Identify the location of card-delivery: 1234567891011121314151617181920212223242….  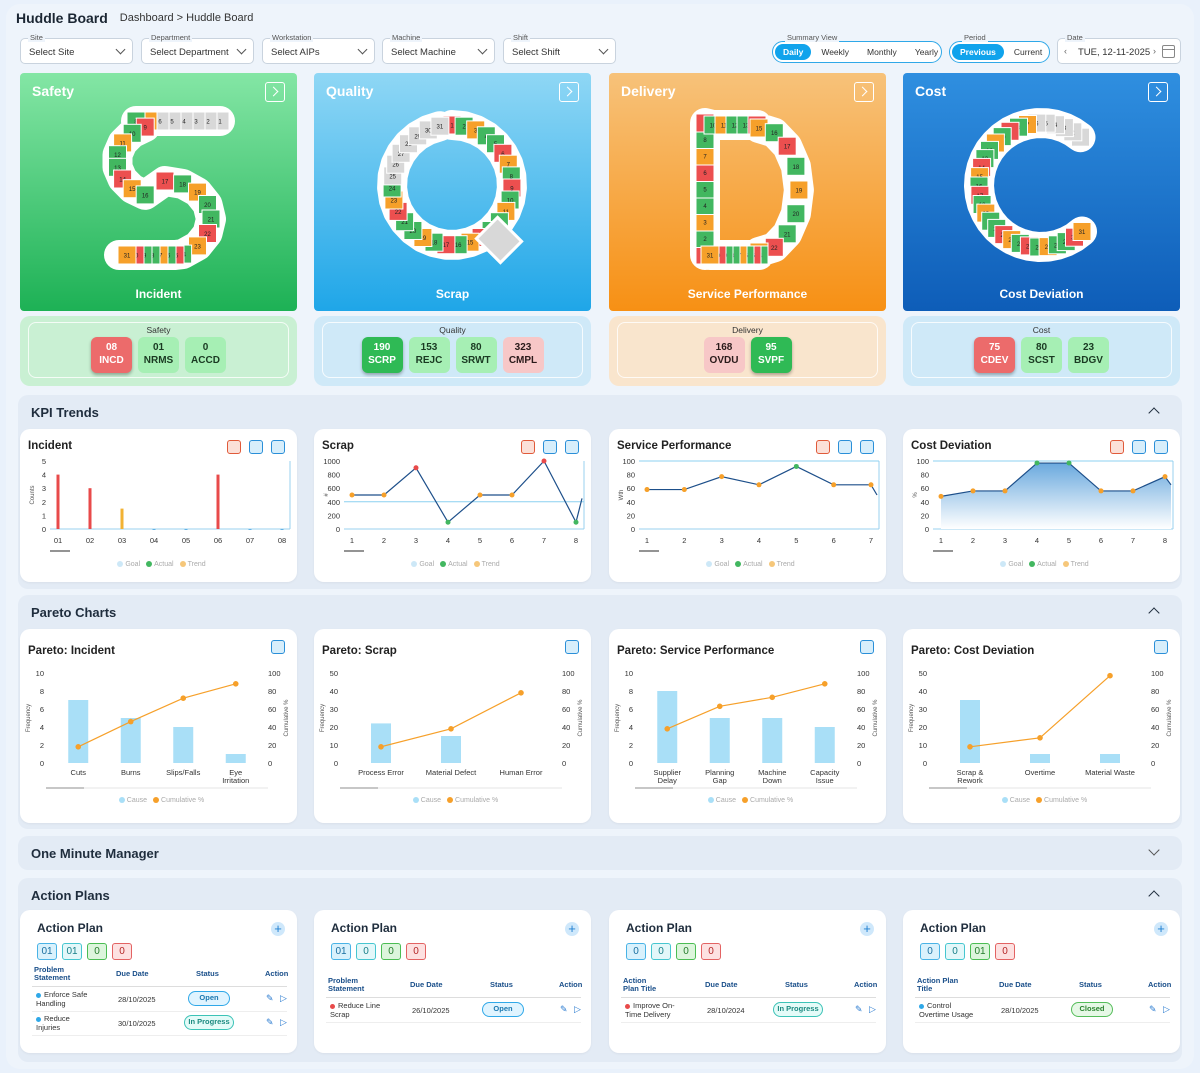
(747, 192).